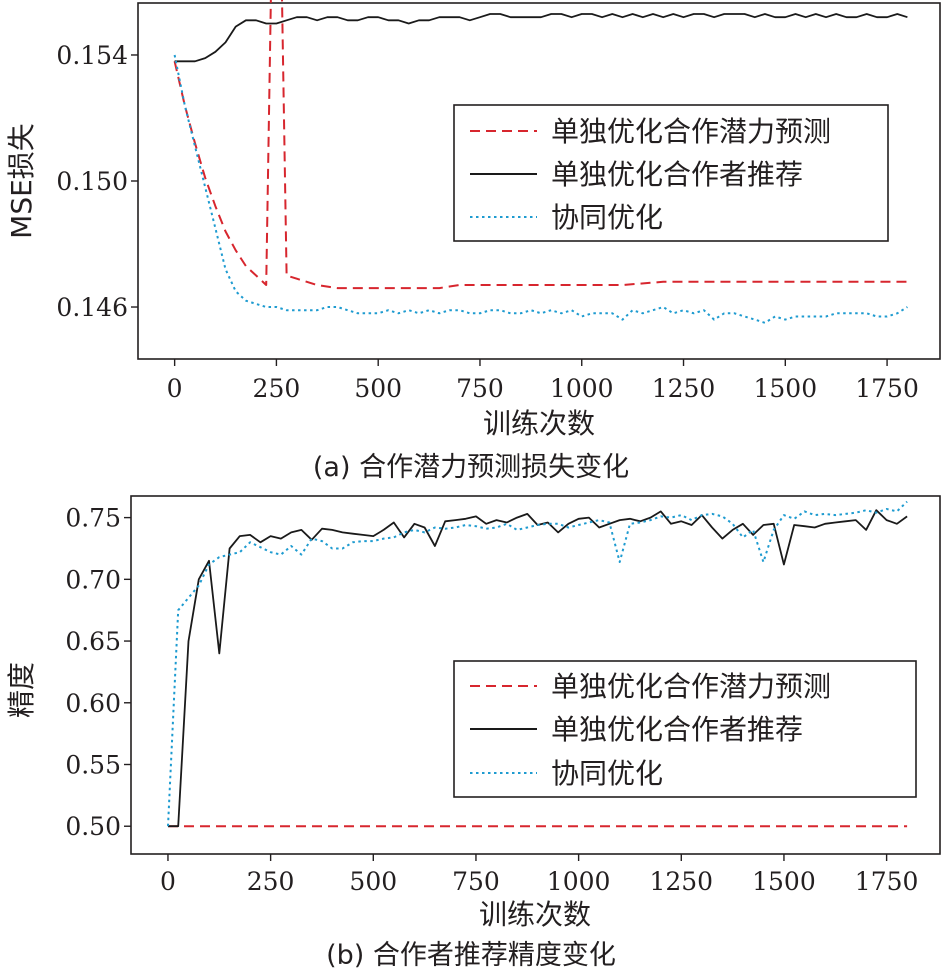 The image size is (942, 975). What do you see at coordinates (93, 579) in the screenshot?
I see `y-tick-label: 0.70` at bounding box center [93, 579].